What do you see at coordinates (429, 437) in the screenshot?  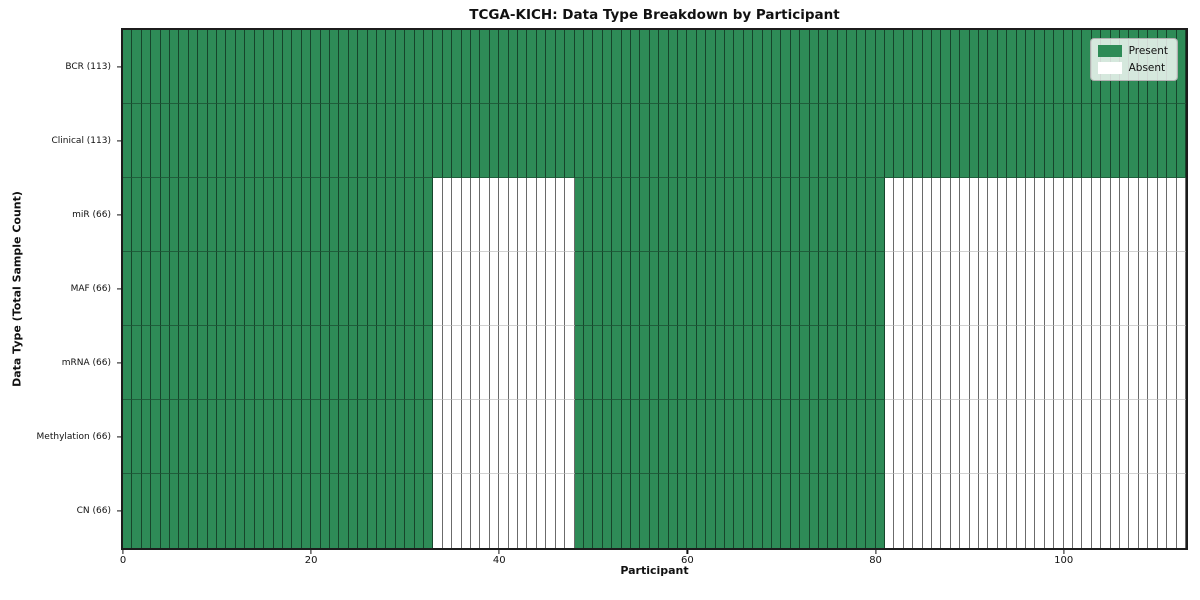 I see `cell-Methylation-32-present` at bounding box center [429, 437].